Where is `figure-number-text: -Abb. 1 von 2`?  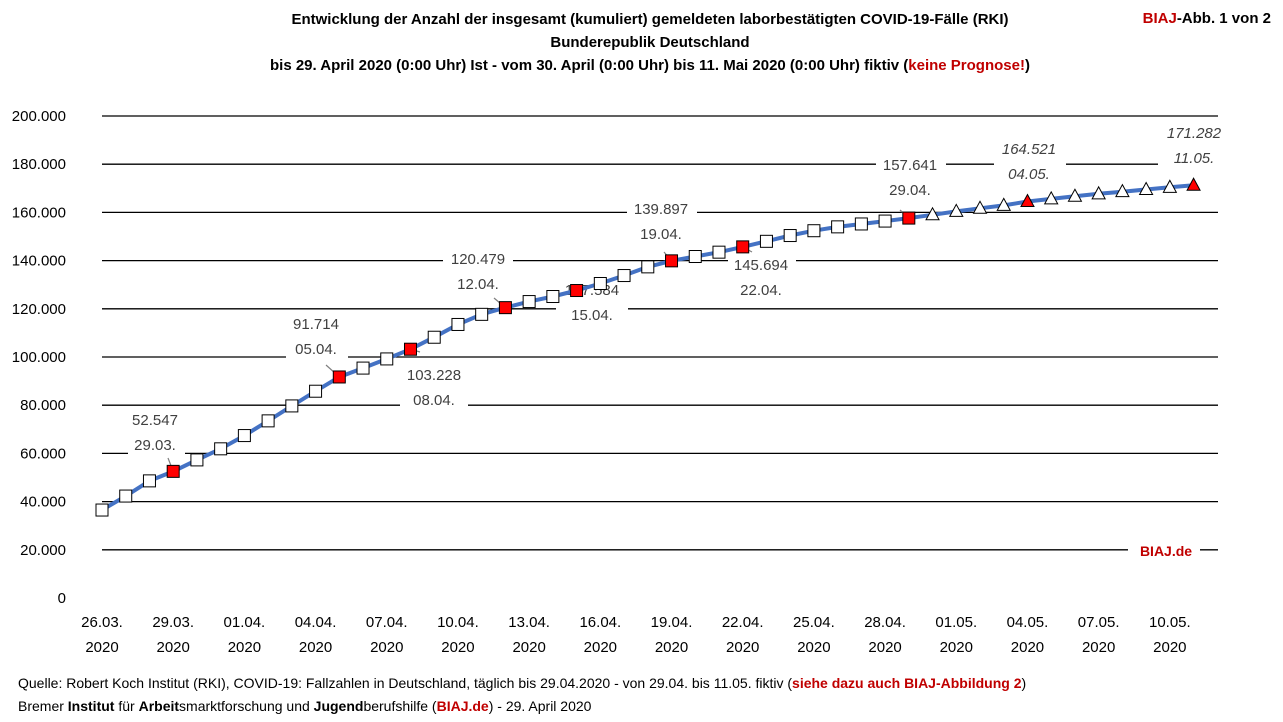
figure-number-text: -Abb. 1 von 2 is located at coordinates (1223, 18).